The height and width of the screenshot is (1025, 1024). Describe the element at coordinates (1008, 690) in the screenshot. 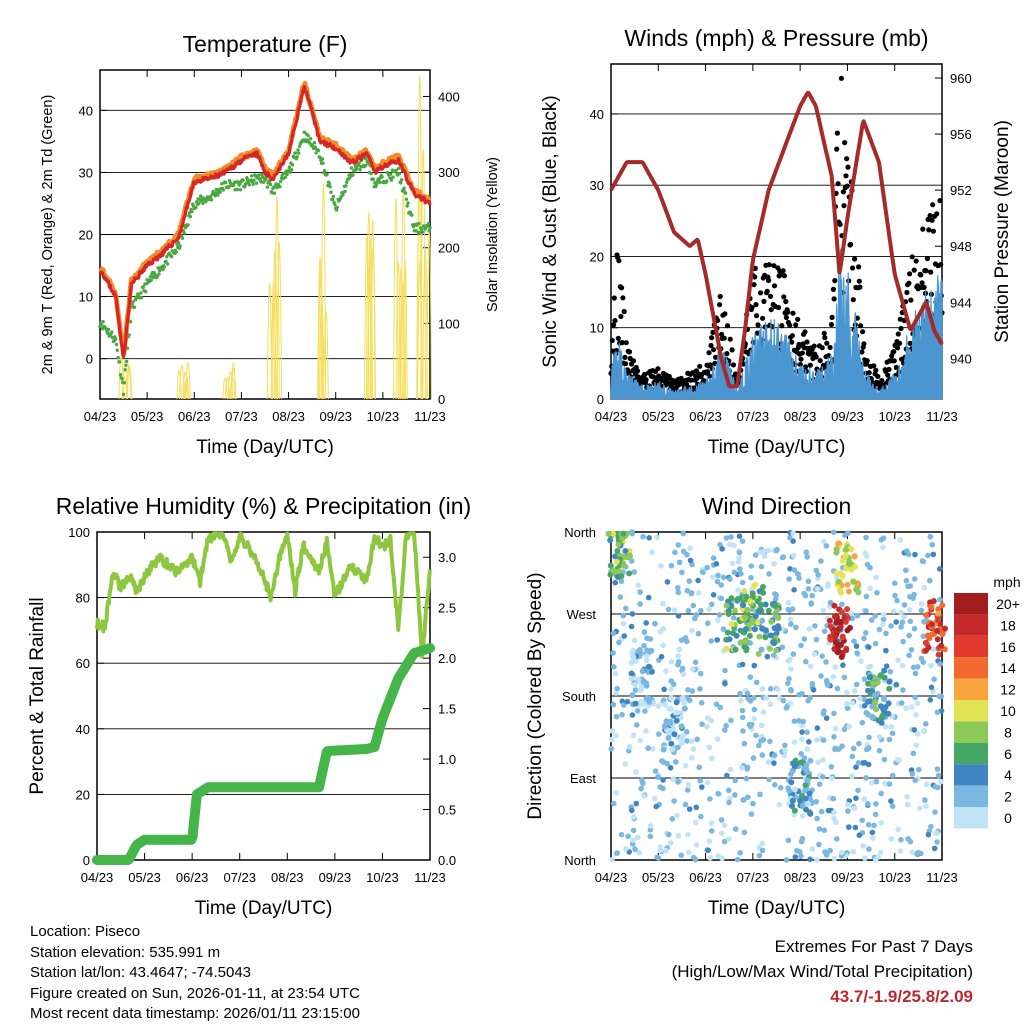

I see `colorbar-label: 12` at that location.